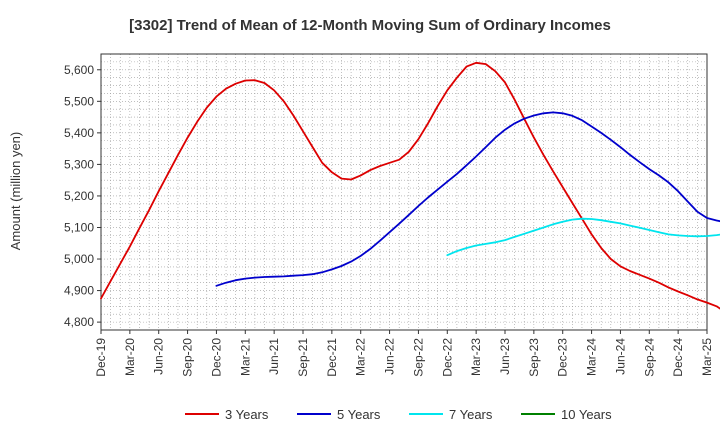 The height and width of the screenshot is (440, 720). What do you see at coordinates (79, 70) in the screenshot?
I see `y-tick-label: 5,600` at bounding box center [79, 70].